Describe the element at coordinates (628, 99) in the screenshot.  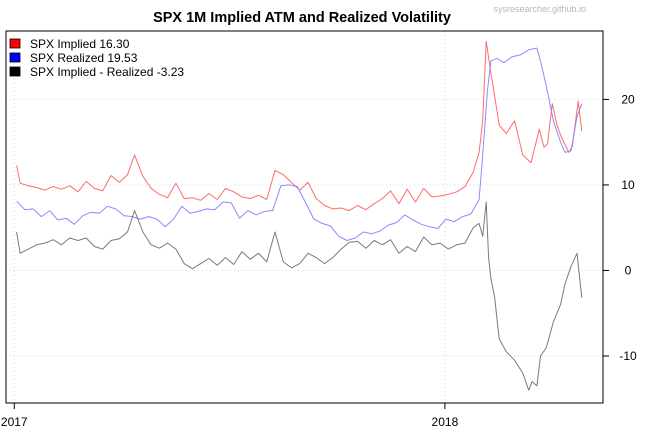
I see `y-tick-label: 20` at that location.